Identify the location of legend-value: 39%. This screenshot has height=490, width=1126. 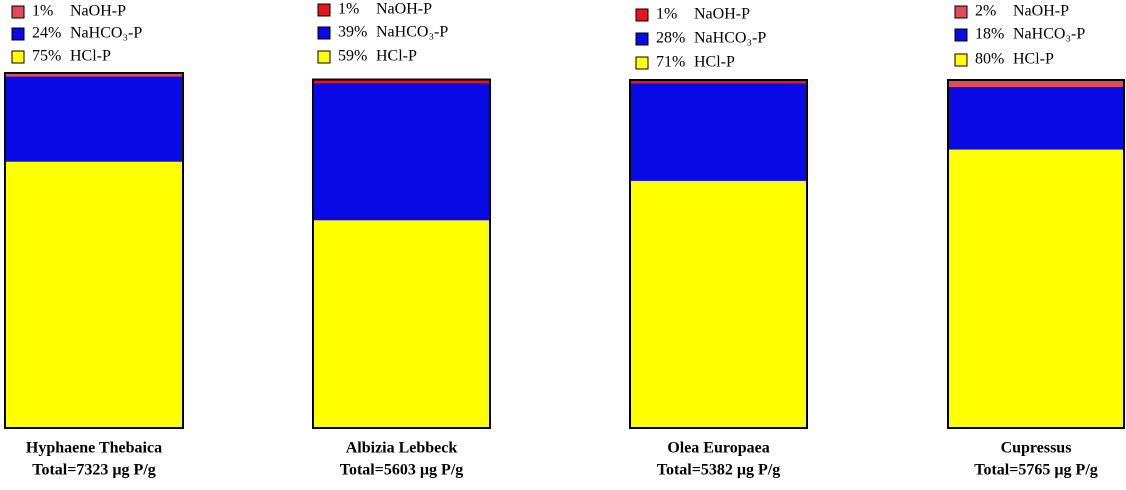
(352, 32).